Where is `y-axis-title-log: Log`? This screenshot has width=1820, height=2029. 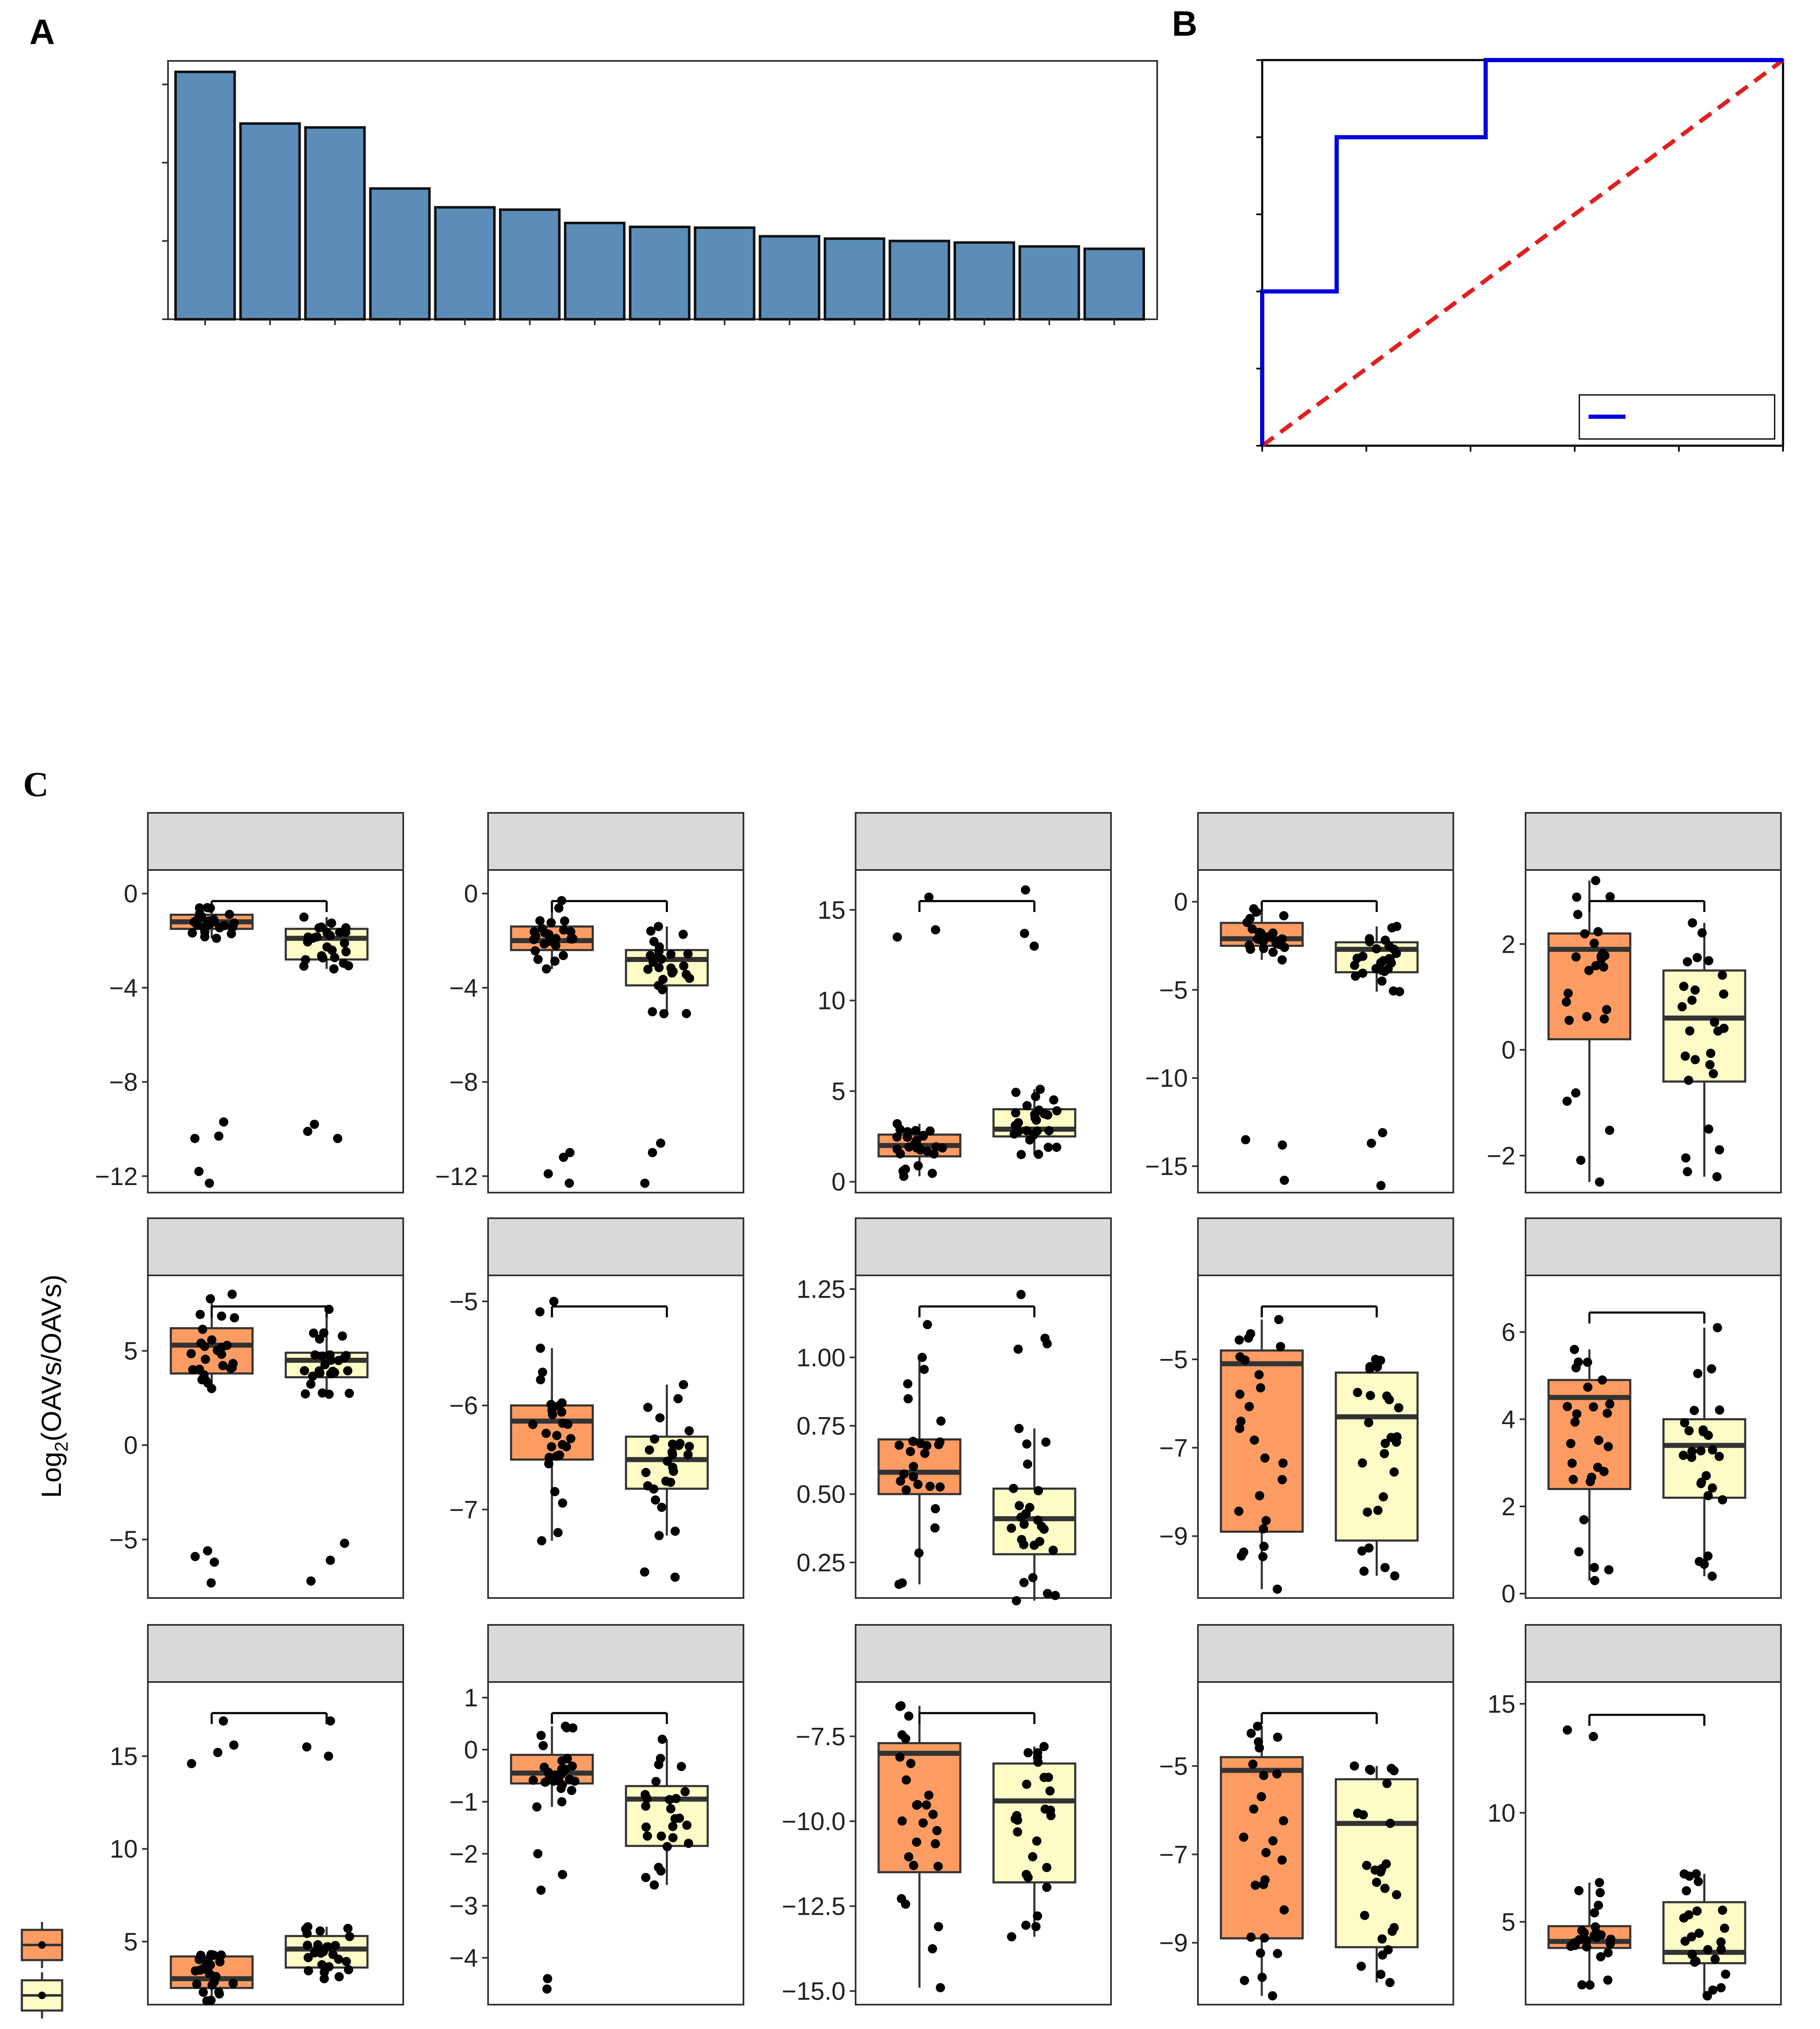
y-axis-title-log: Log is located at coordinates (51, 1475).